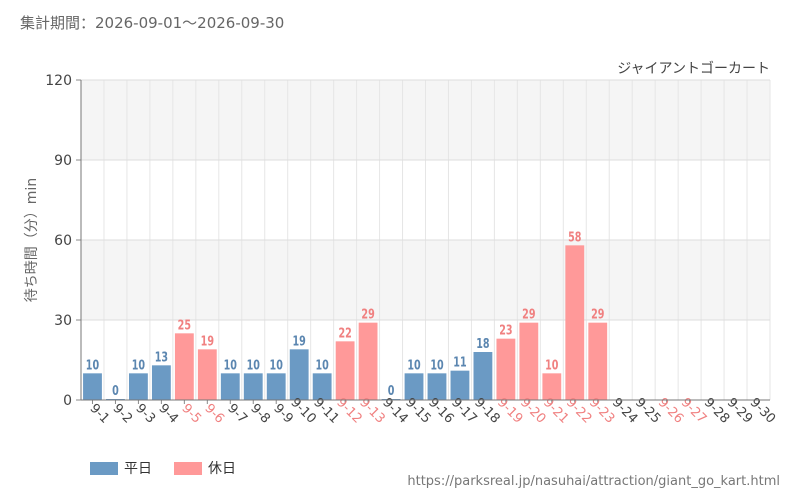  Describe the element at coordinates (693, 68) in the screenshot. I see `chart-title: ジャイアントゴーカート` at that location.